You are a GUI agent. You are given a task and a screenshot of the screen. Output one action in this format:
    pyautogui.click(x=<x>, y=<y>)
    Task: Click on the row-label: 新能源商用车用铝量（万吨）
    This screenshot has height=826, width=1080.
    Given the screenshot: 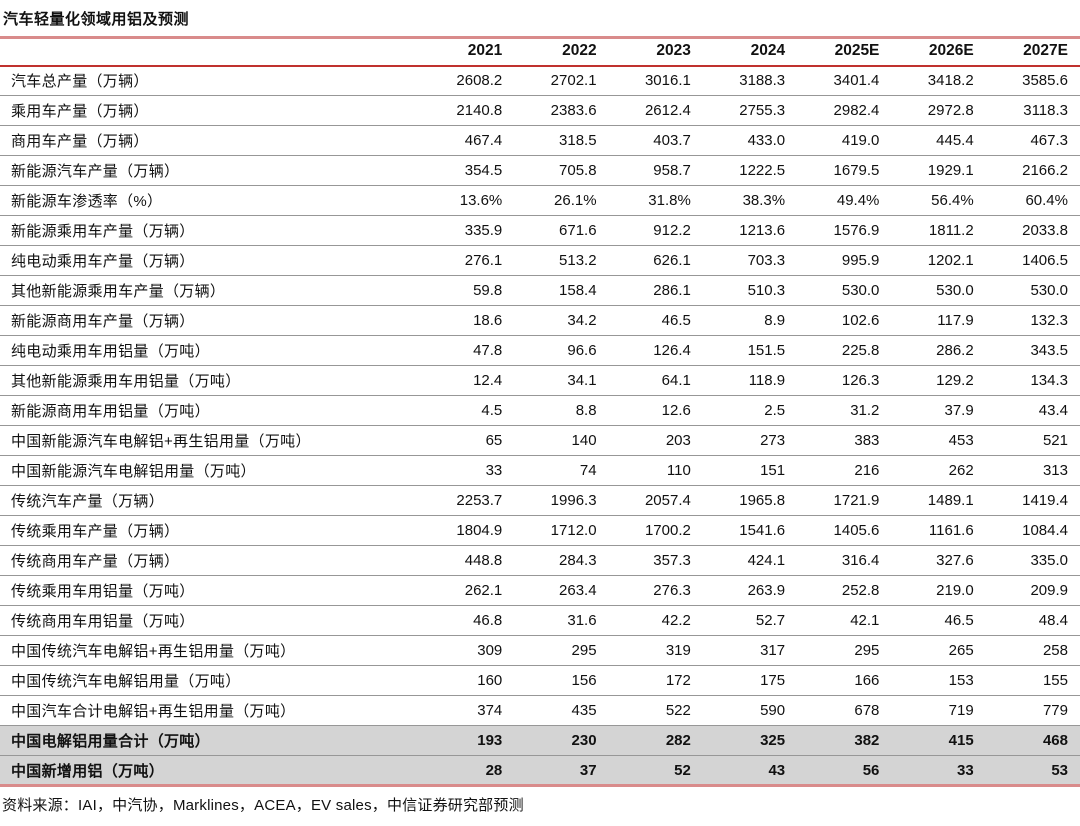 What is the action you would take?
    pyautogui.click(x=210, y=410)
    